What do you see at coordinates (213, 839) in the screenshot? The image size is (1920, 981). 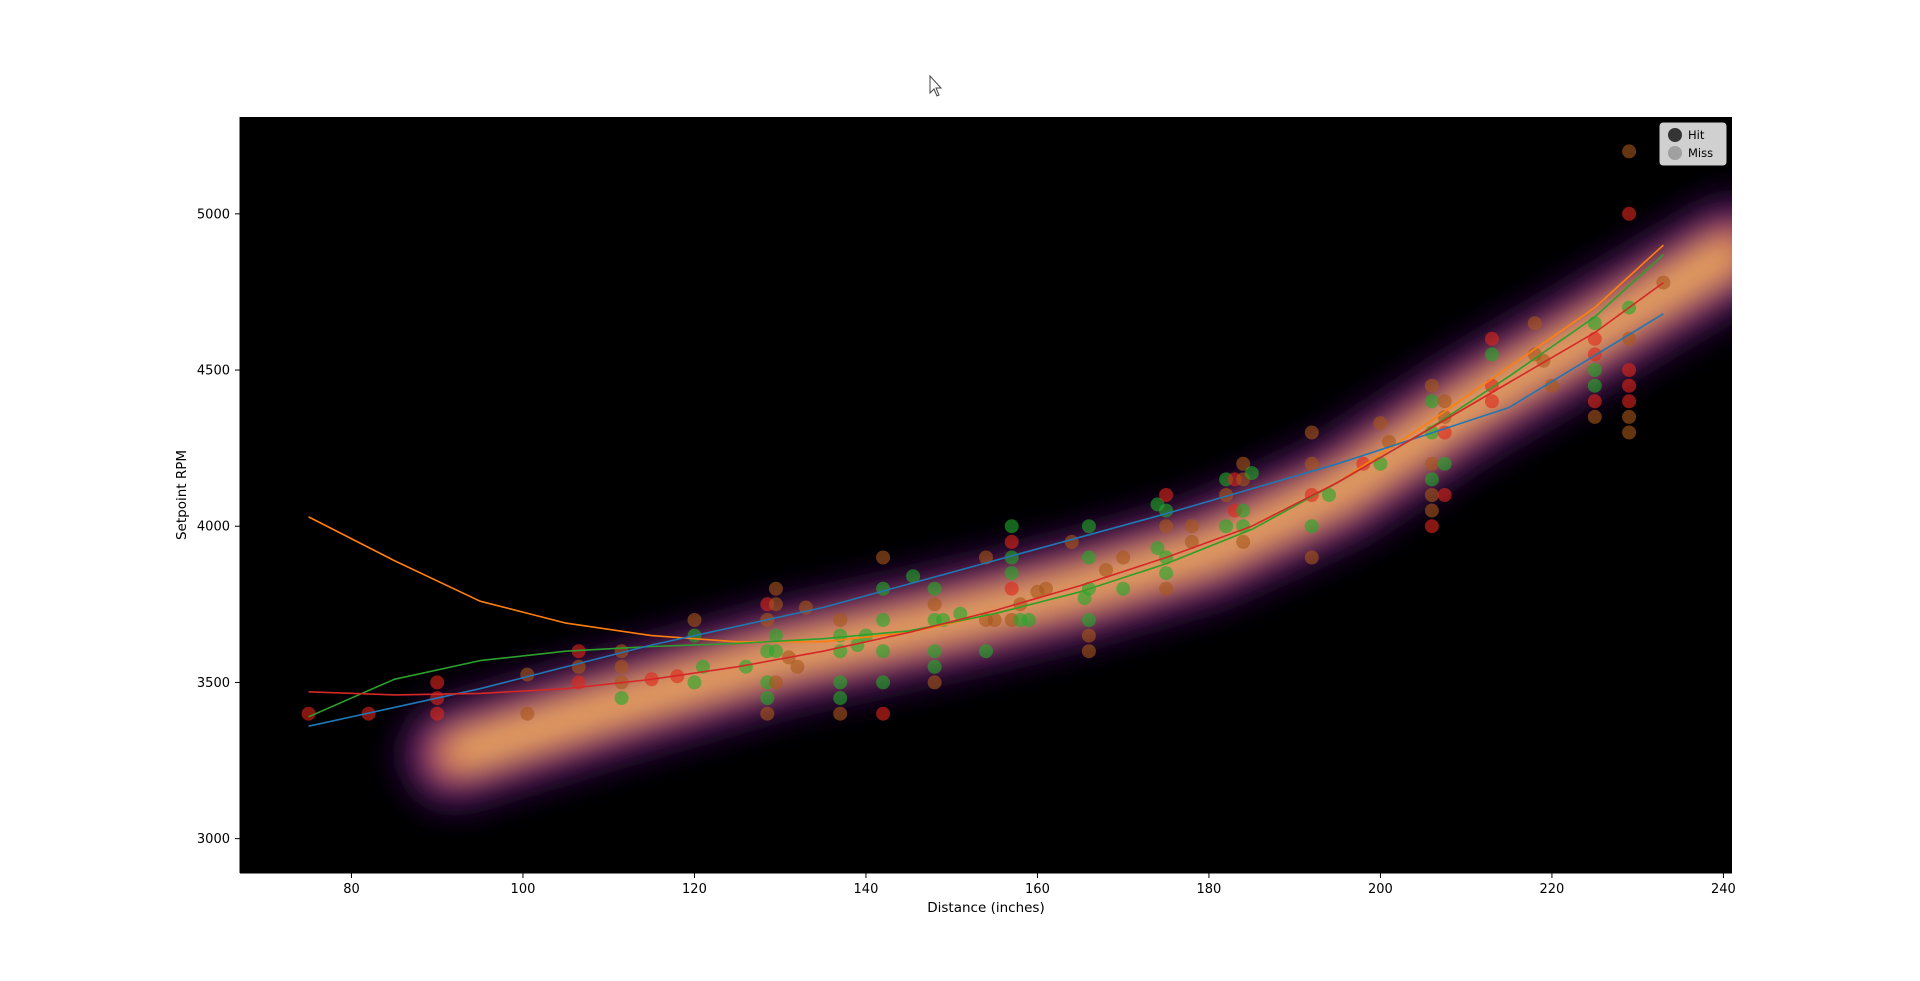 I see `y-tick-label: 3000` at bounding box center [213, 839].